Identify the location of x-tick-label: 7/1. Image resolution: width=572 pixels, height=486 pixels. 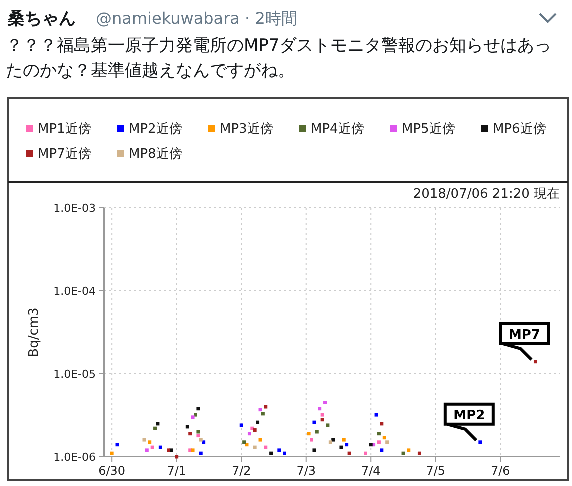
(177, 471).